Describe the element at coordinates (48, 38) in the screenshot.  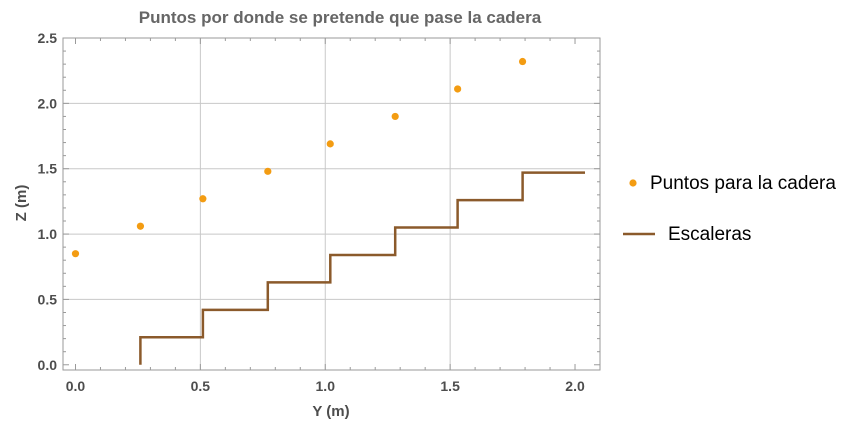
I see `y-tick-label: 2.5` at that location.